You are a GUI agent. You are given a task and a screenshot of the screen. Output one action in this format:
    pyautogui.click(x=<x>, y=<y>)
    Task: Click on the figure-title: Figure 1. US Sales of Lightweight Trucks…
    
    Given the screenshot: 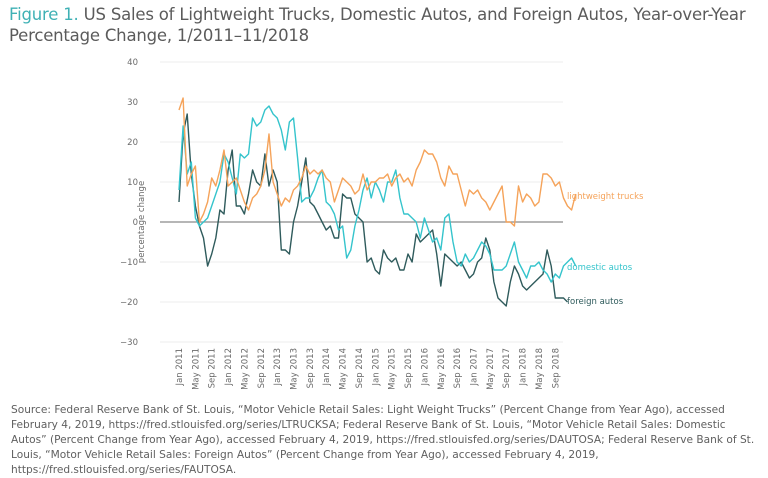 What is the action you would take?
    pyautogui.click(x=384, y=25)
    